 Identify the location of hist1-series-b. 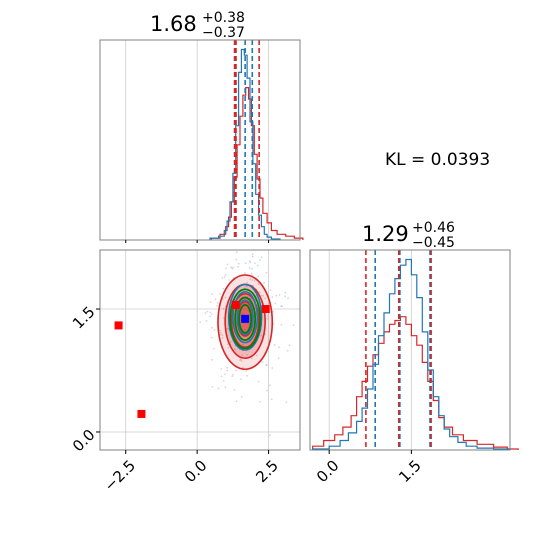
(257, 163).